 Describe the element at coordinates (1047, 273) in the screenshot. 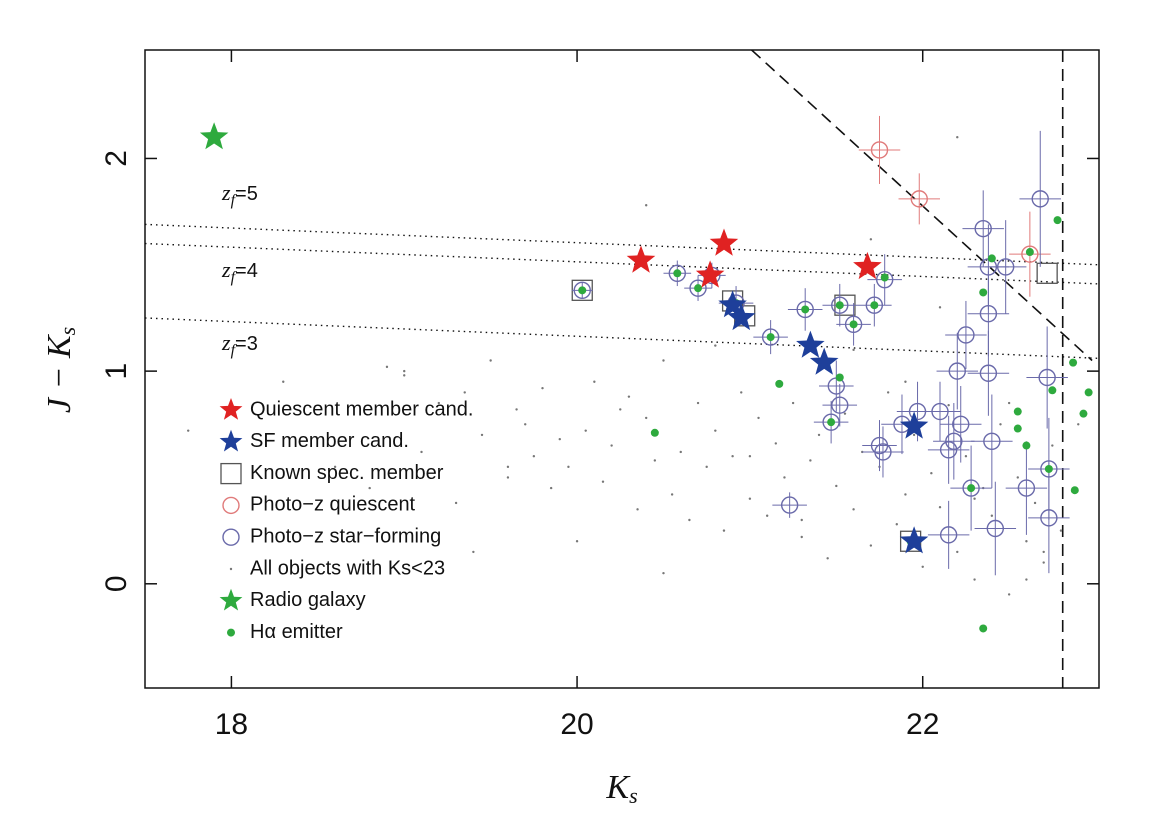

I see `spec-member` at that location.